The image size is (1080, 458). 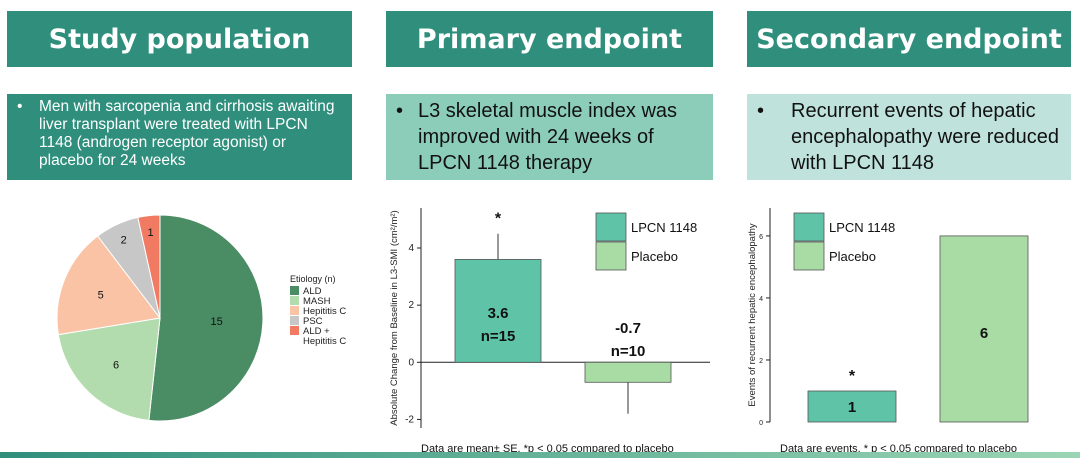 I want to click on legend-label: PSC, so click(x=313, y=321).